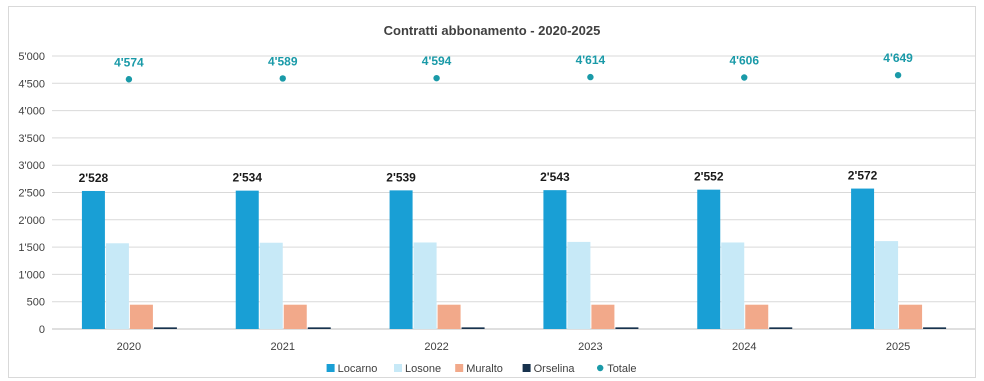 The width and height of the screenshot is (984, 381). Describe the element at coordinates (398, 368) in the screenshot. I see `legend-marker-losone` at that location.